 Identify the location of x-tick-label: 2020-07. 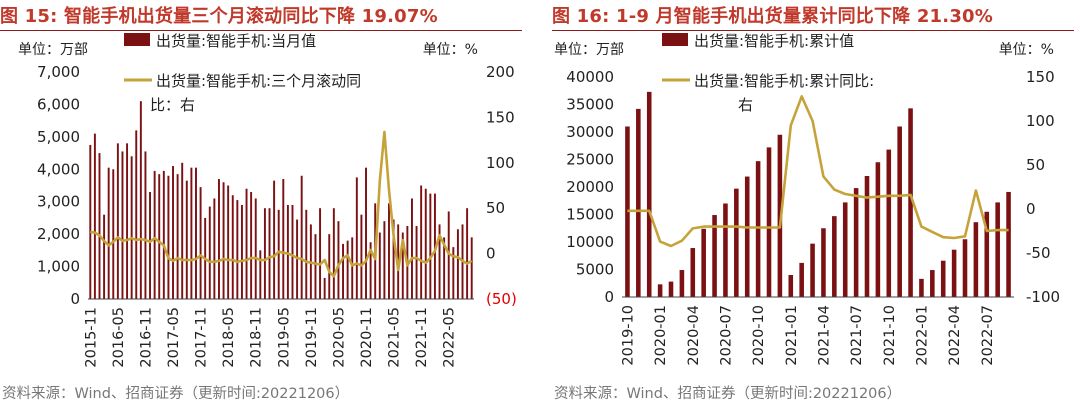
(726, 335).